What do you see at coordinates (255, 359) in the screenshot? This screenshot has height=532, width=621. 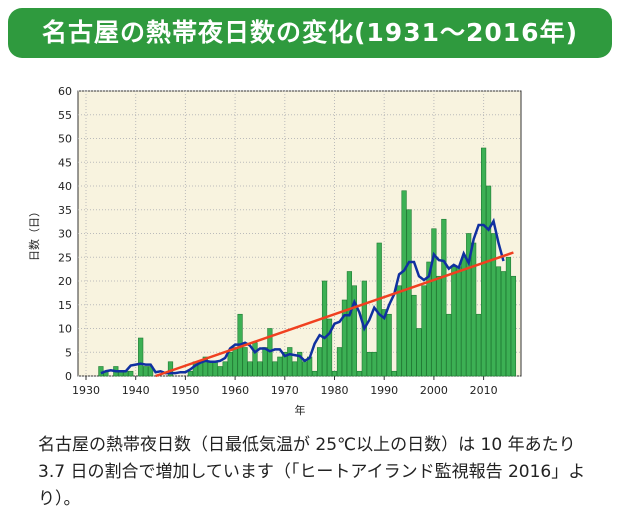 I see `bar-1964` at bounding box center [255, 359].